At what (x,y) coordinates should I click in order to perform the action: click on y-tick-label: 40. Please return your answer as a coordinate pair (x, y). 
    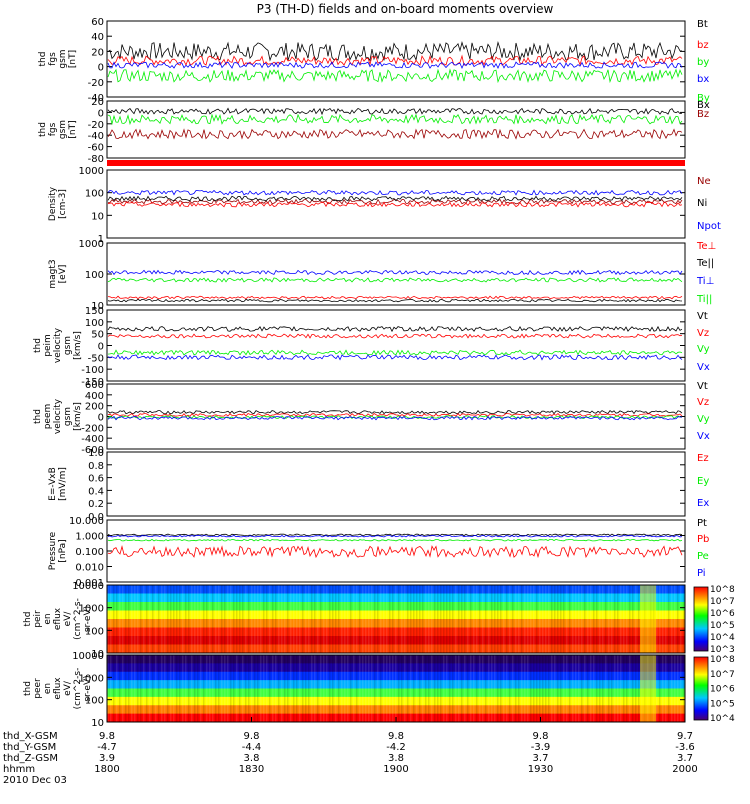
    Looking at the image, I should click on (97, 37).